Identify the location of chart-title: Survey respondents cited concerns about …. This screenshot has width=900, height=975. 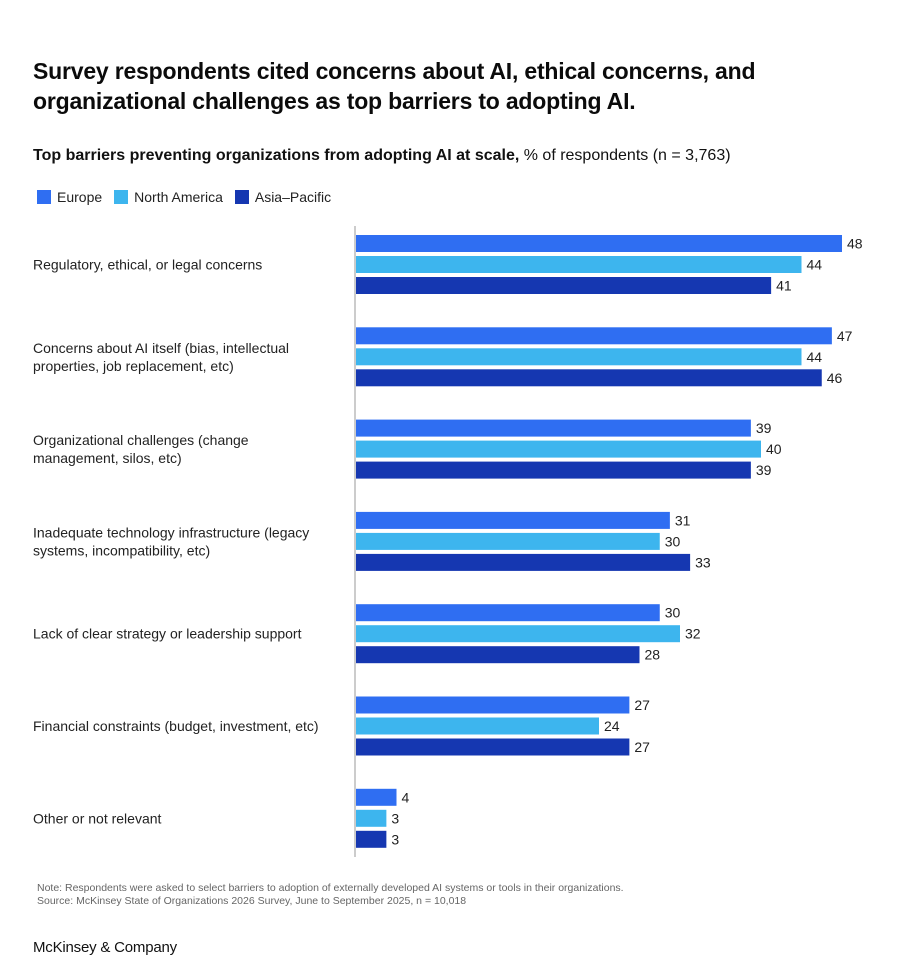
(394, 86).